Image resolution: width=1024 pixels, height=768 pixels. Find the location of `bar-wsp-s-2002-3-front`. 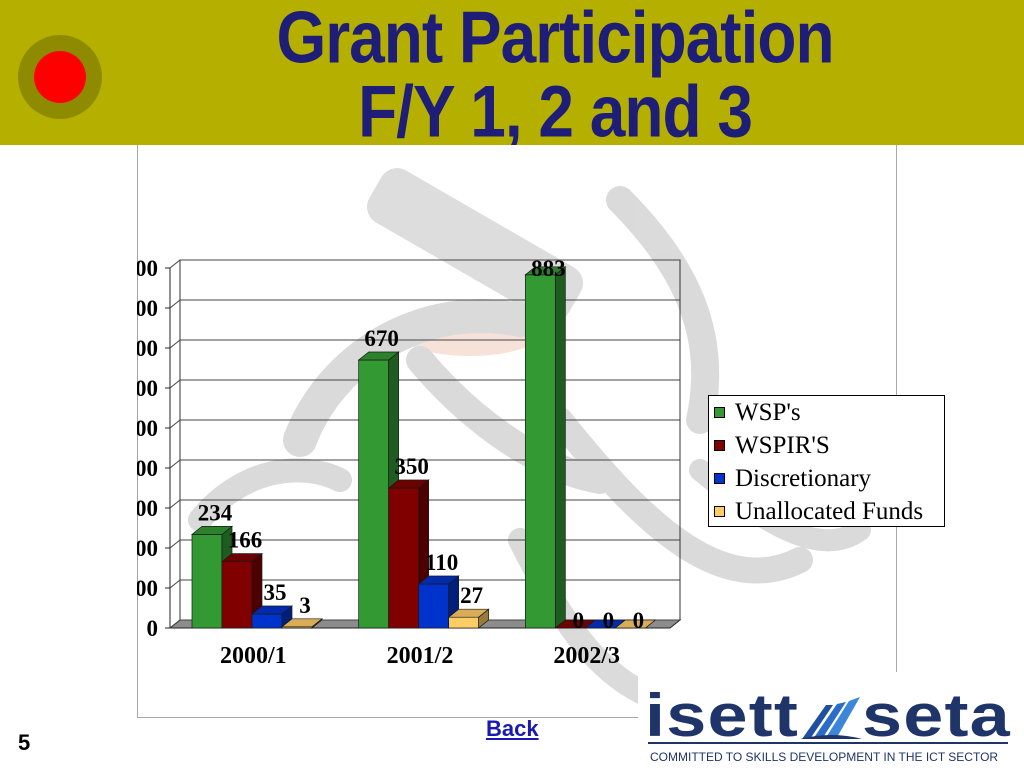

bar-wsp-s-2002-3-front is located at coordinates (540, 451).